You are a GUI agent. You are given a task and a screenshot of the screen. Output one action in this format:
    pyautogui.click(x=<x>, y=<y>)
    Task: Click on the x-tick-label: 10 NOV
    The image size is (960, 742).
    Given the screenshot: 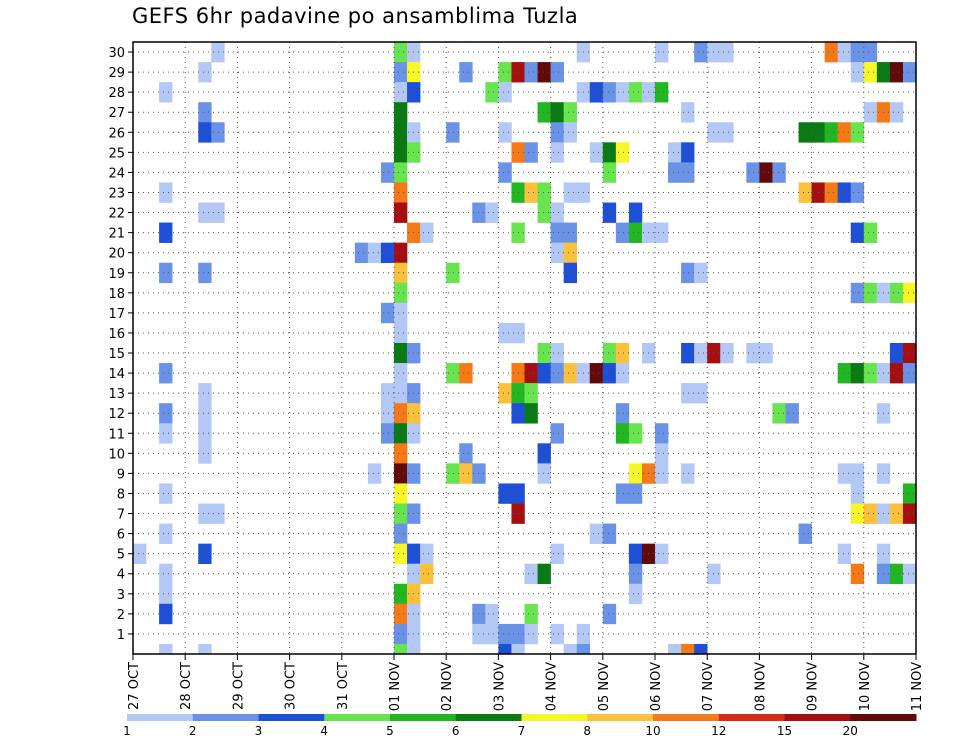 What is the action you would take?
    pyautogui.click(x=865, y=686)
    